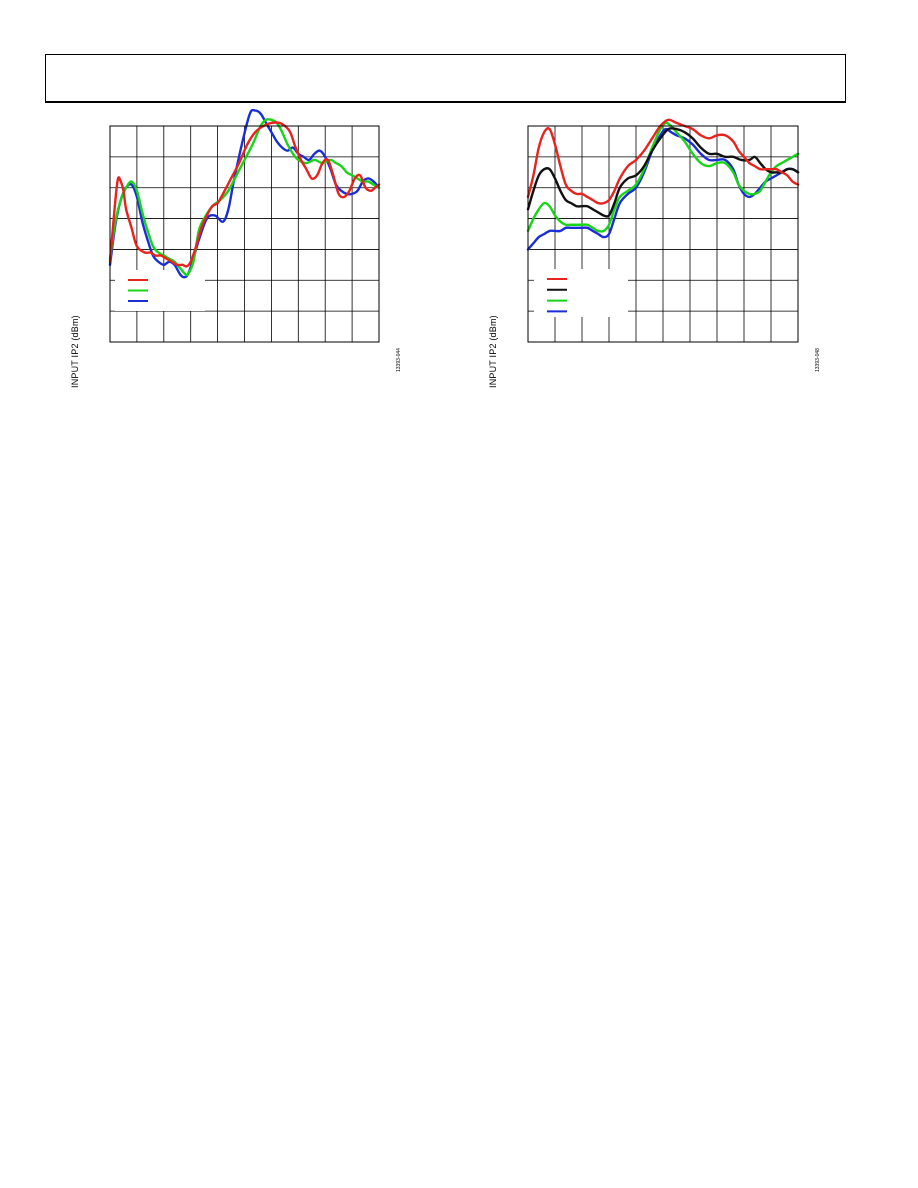  Describe the element at coordinates (581, 293) in the screenshot. I see `legend-box` at that location.